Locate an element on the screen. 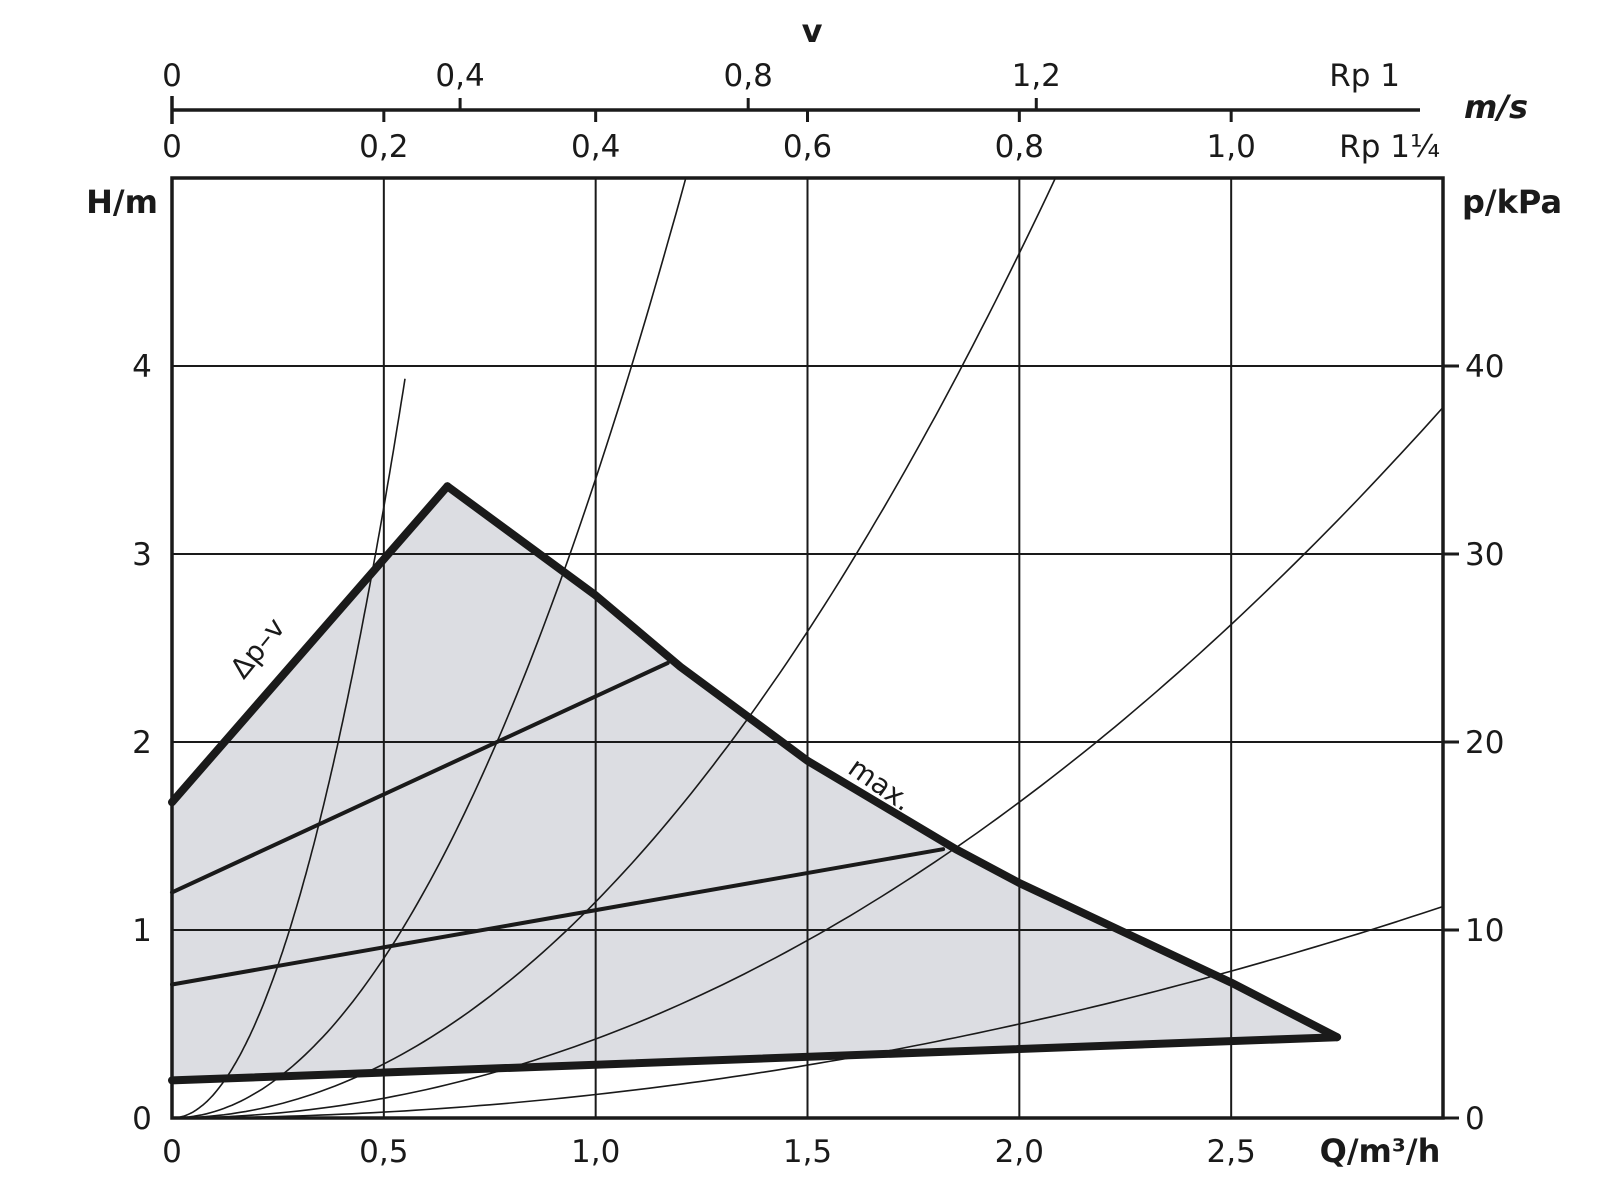 Image resolution: width=1600 pixels, height=1200 pixels. top-tick-label-1-2: 0,4 is located at coordinates (595, 147).